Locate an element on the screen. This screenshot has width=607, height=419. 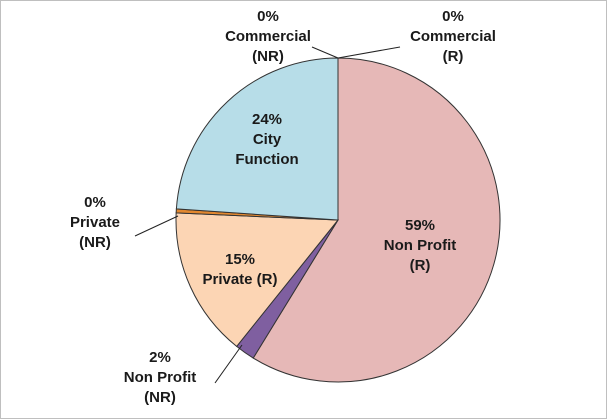
slice-label: 0% Commercial (NR) is located at coordinates (268, 36).